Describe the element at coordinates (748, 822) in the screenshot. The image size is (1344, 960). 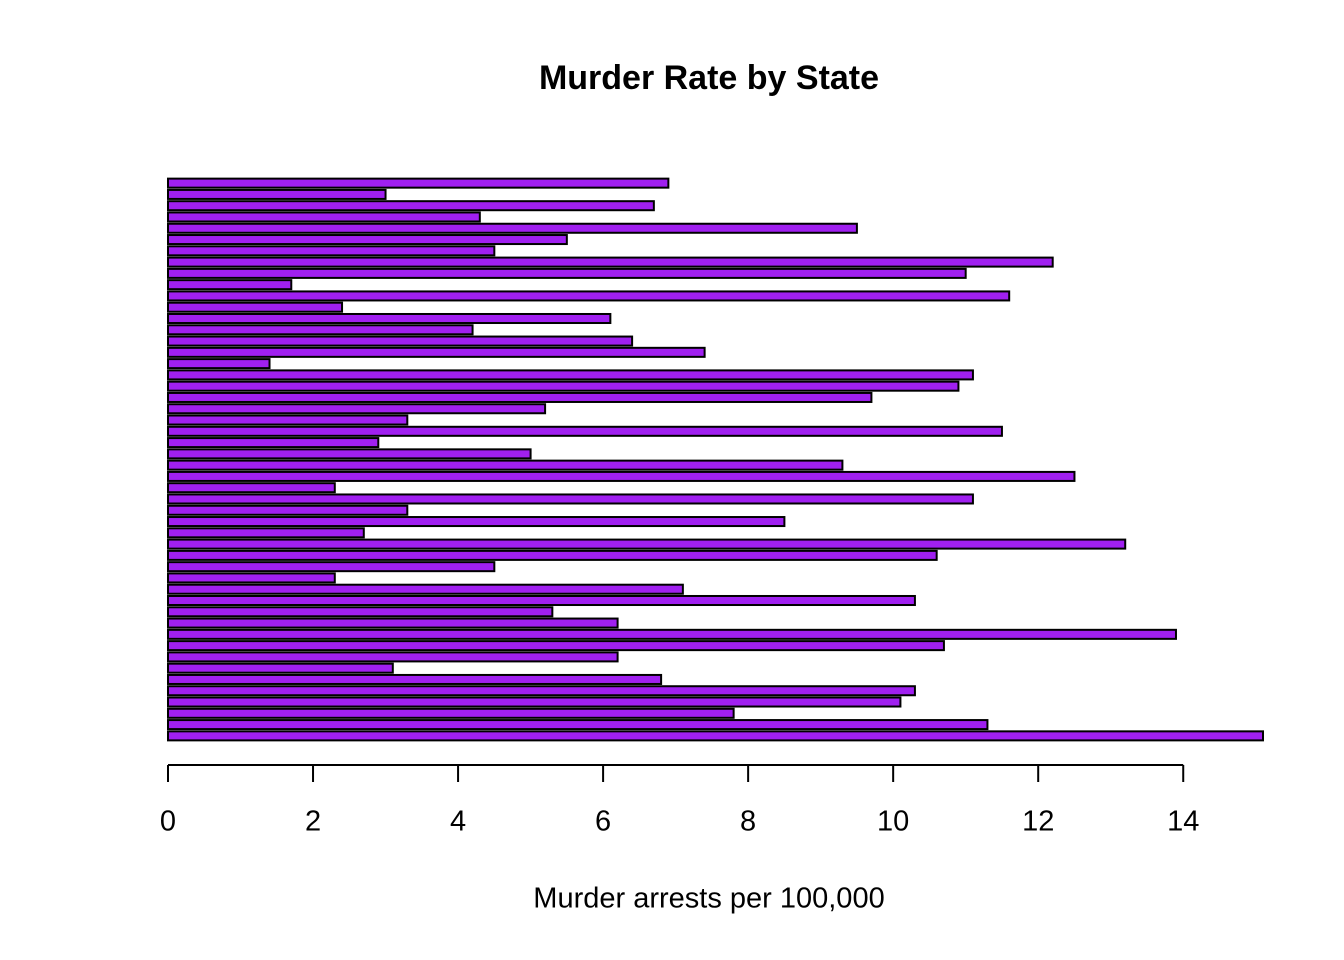
I see `x-tick-label: 8` at that location.